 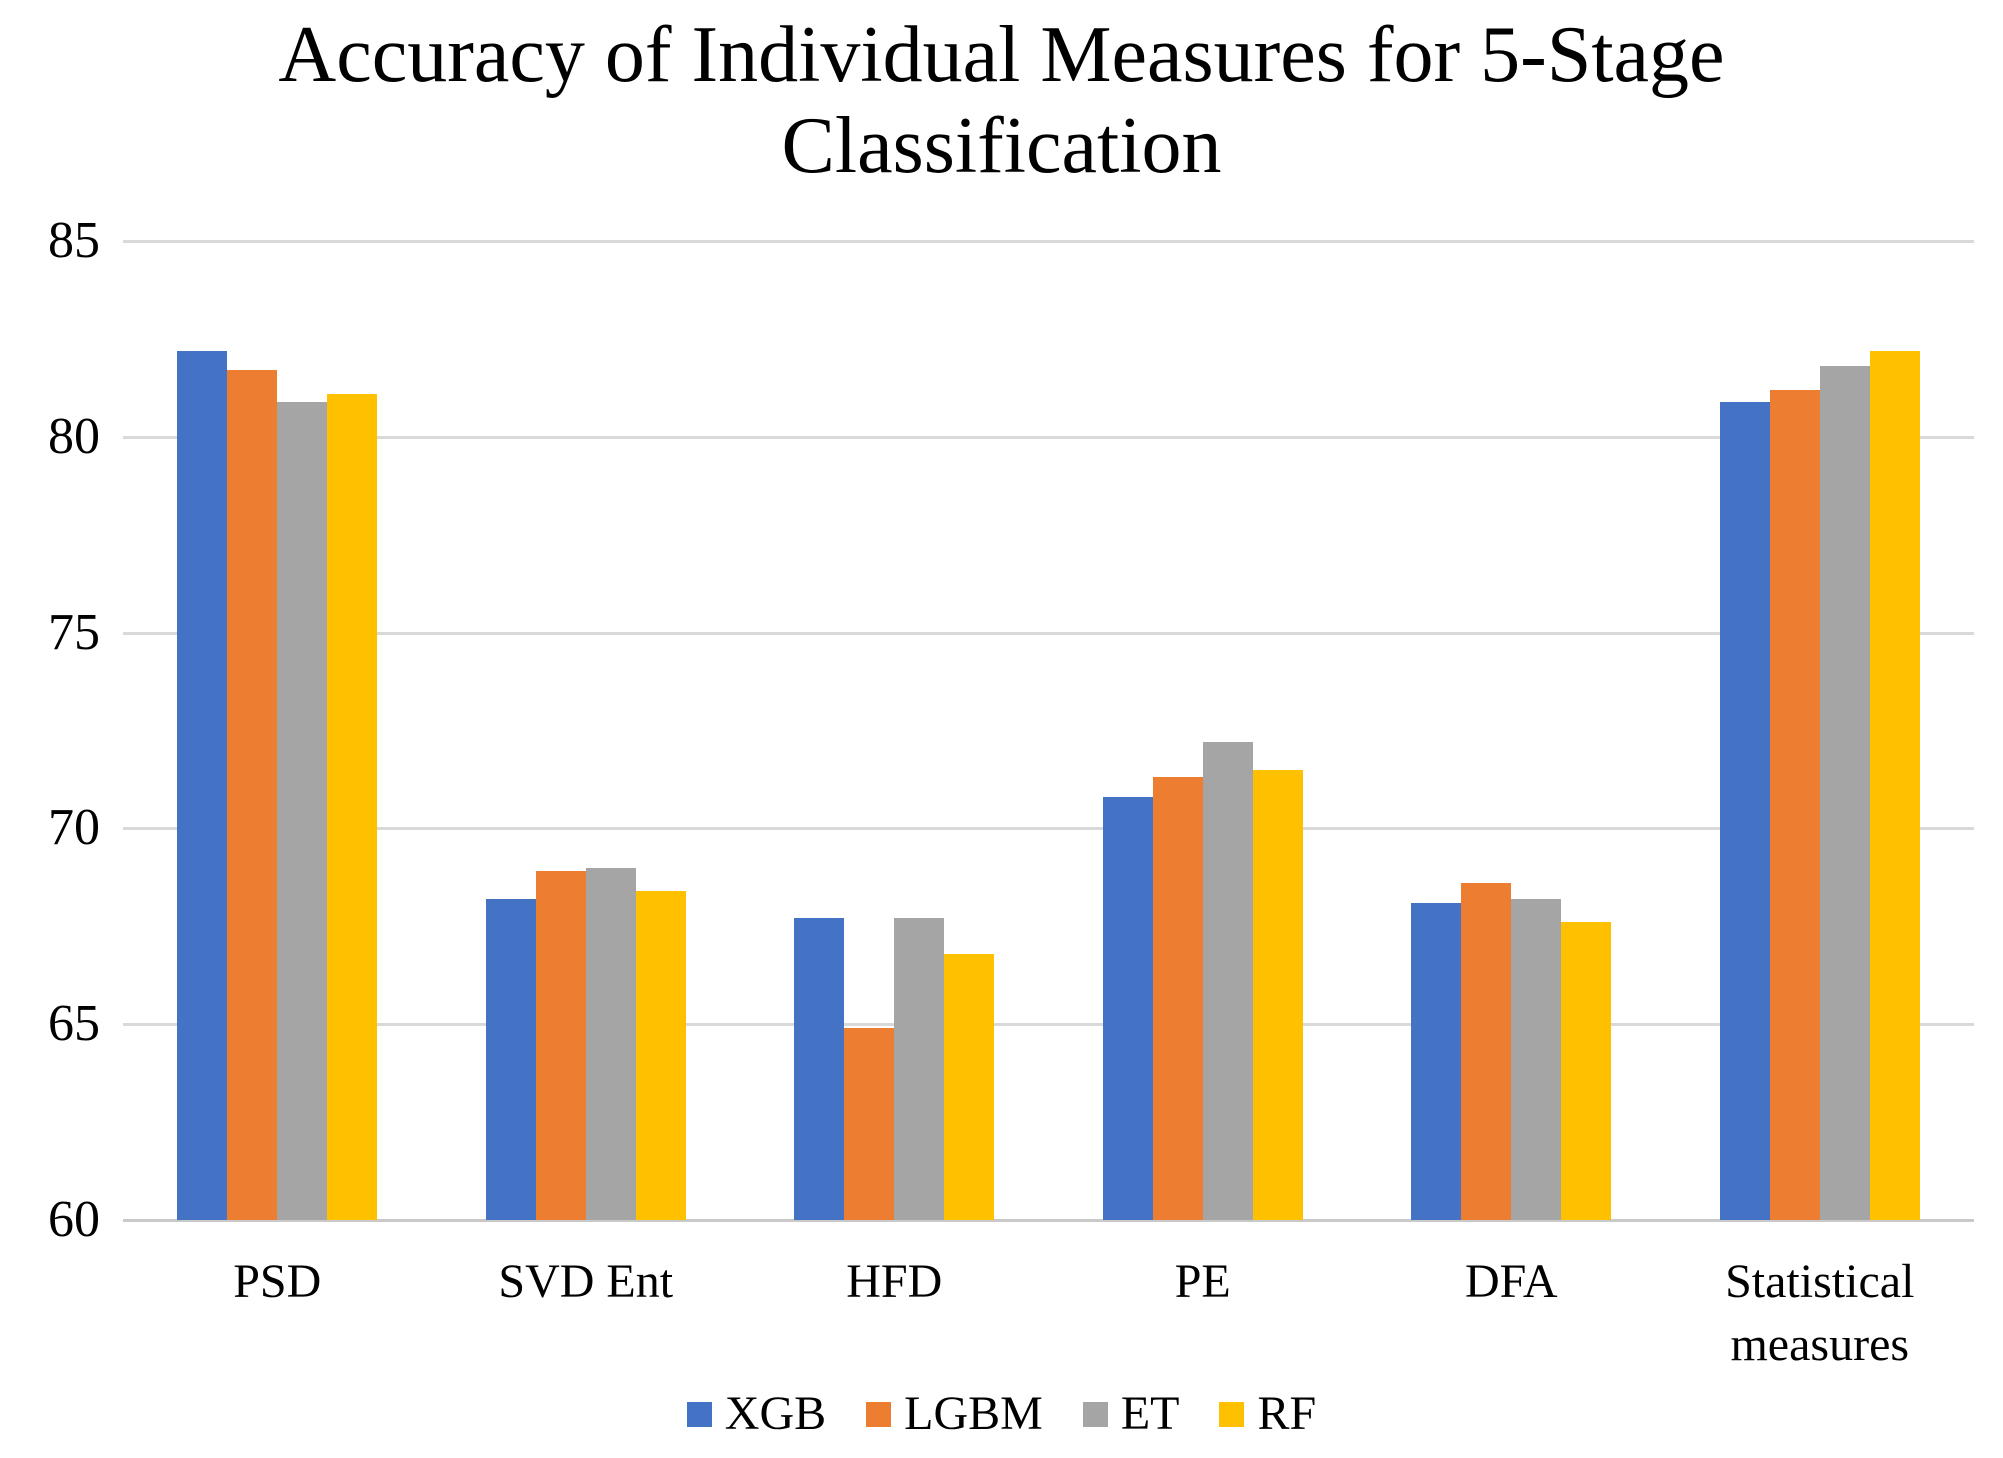 I want to click on category-label-psd: PSD, so click(x=277, y=1281).